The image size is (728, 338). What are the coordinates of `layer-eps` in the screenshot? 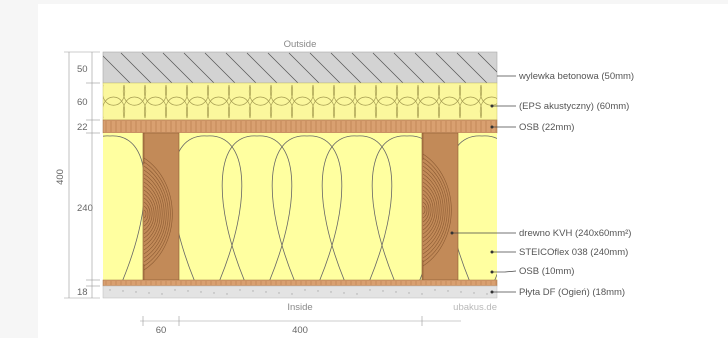 It's located at (300, 101).